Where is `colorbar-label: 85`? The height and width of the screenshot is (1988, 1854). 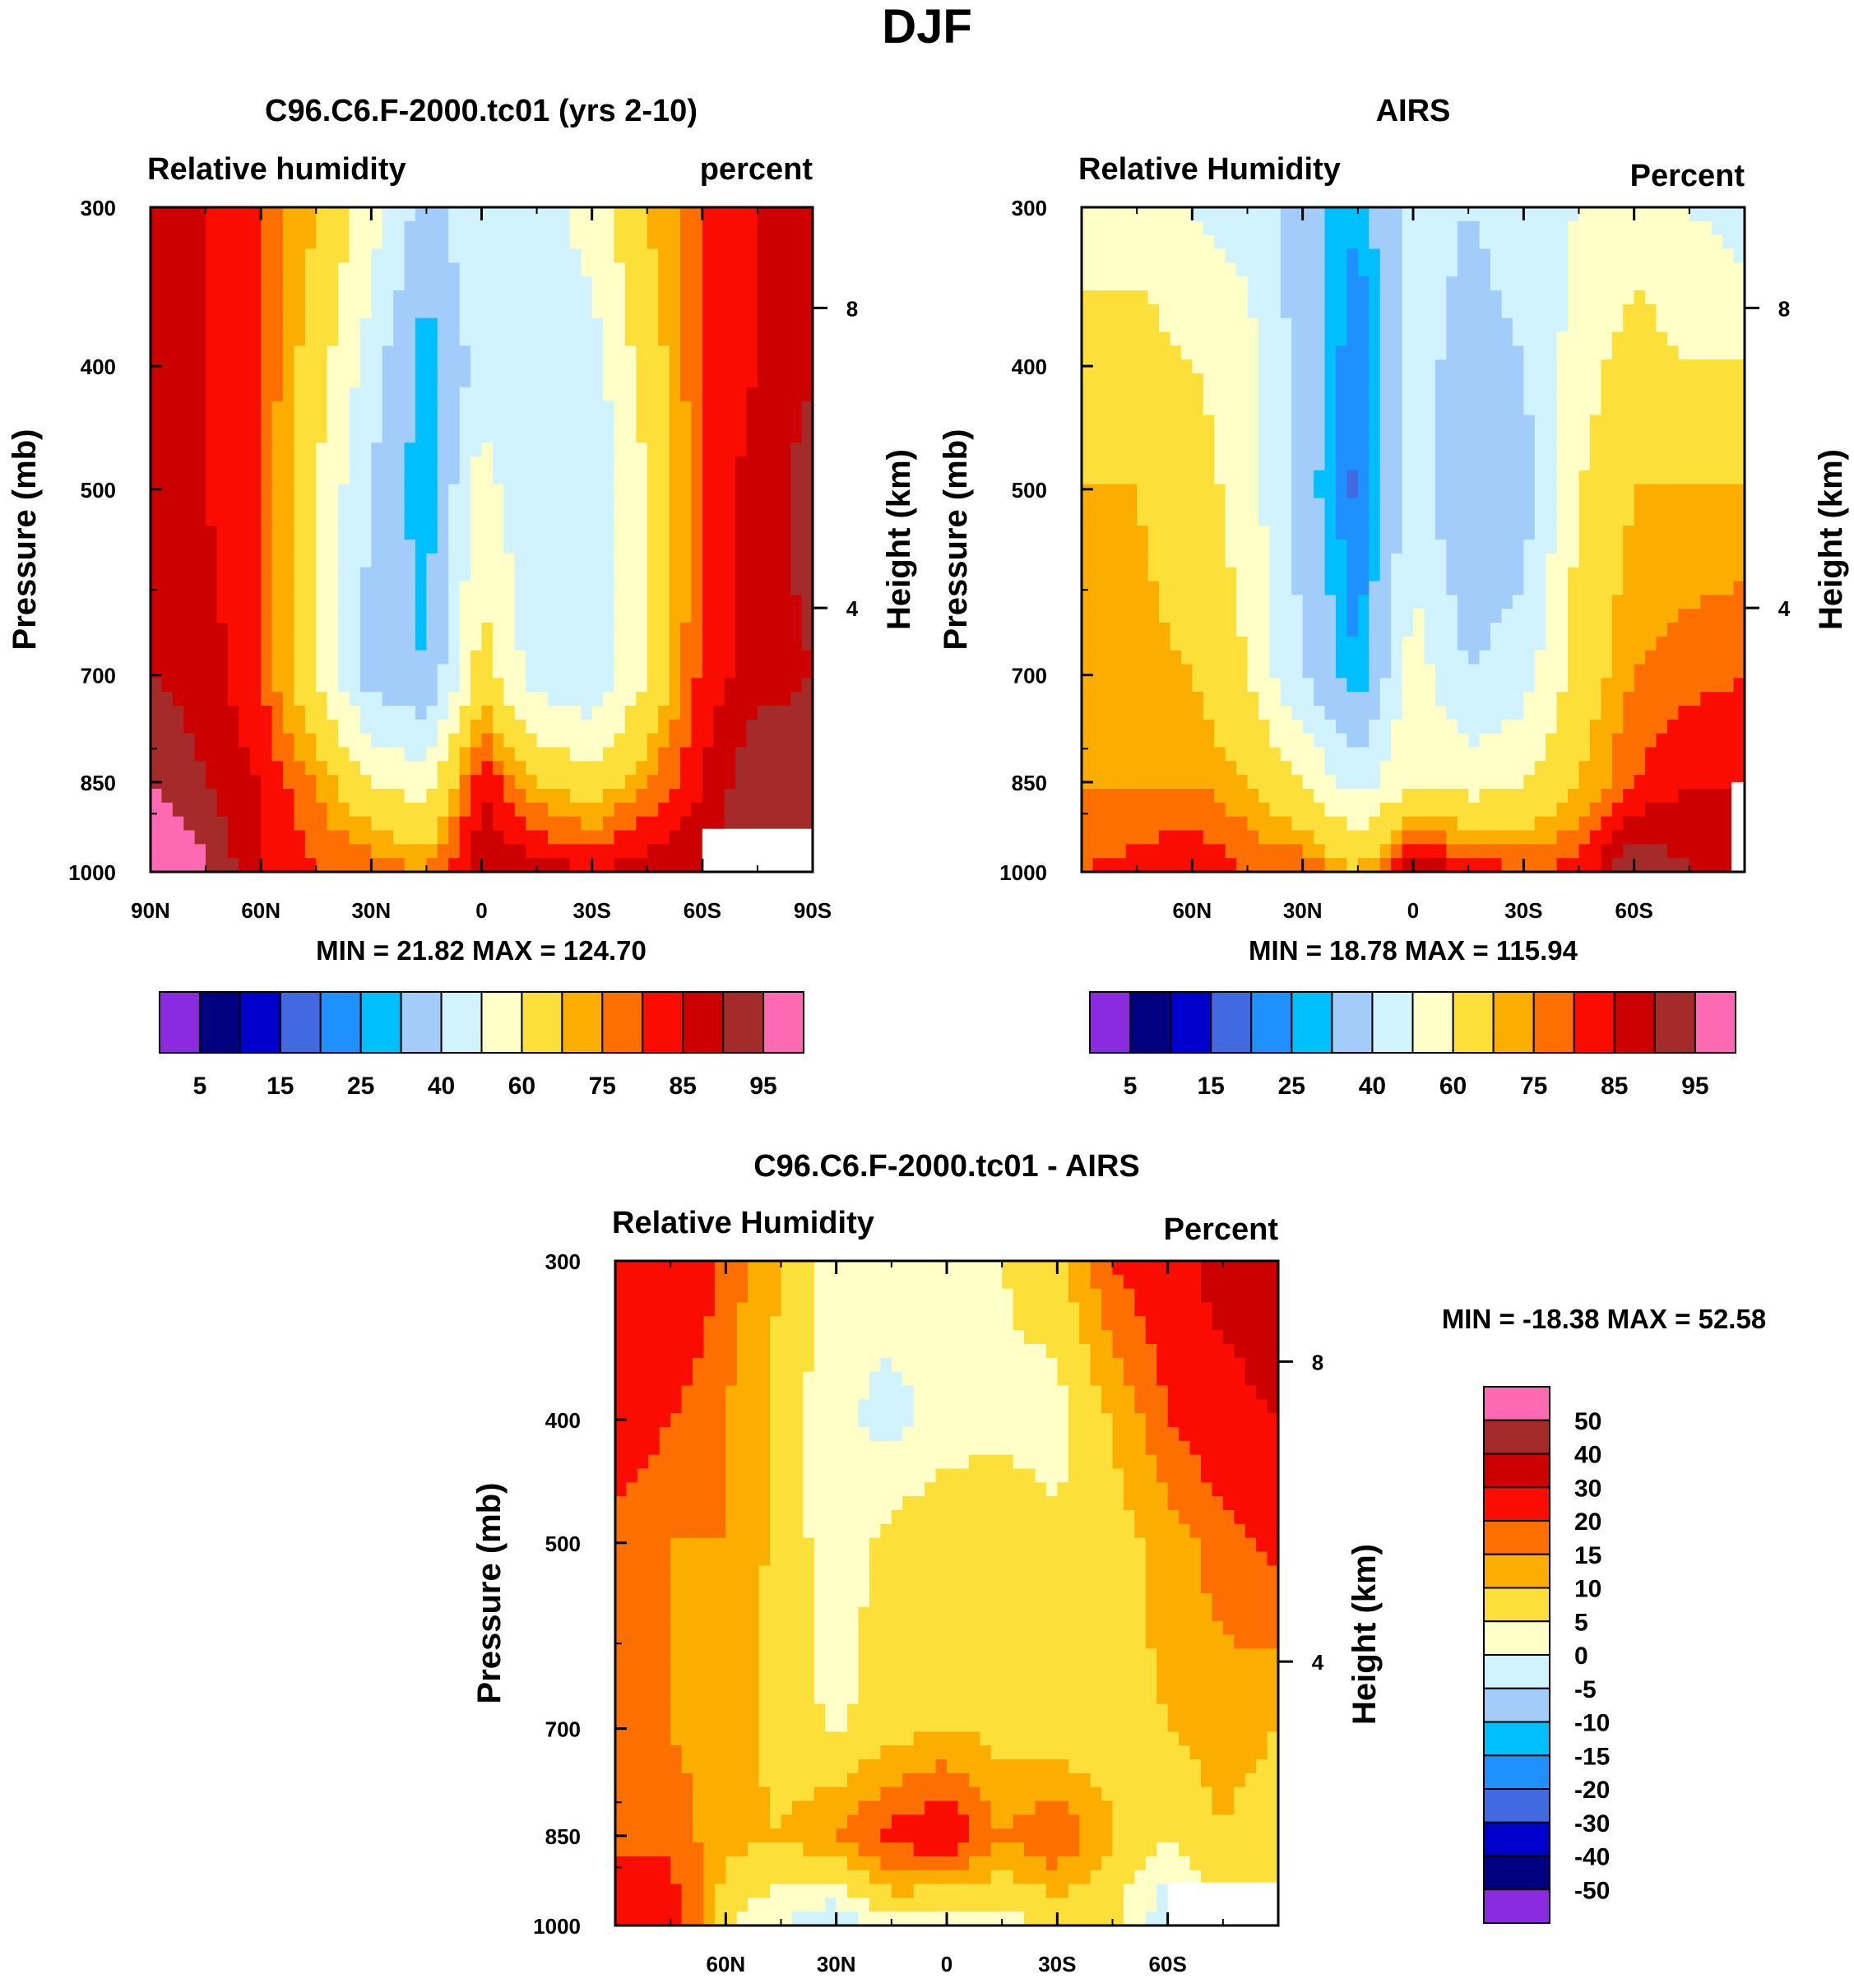 colorbar-label: 85 is located at coordinates (683, 1087).